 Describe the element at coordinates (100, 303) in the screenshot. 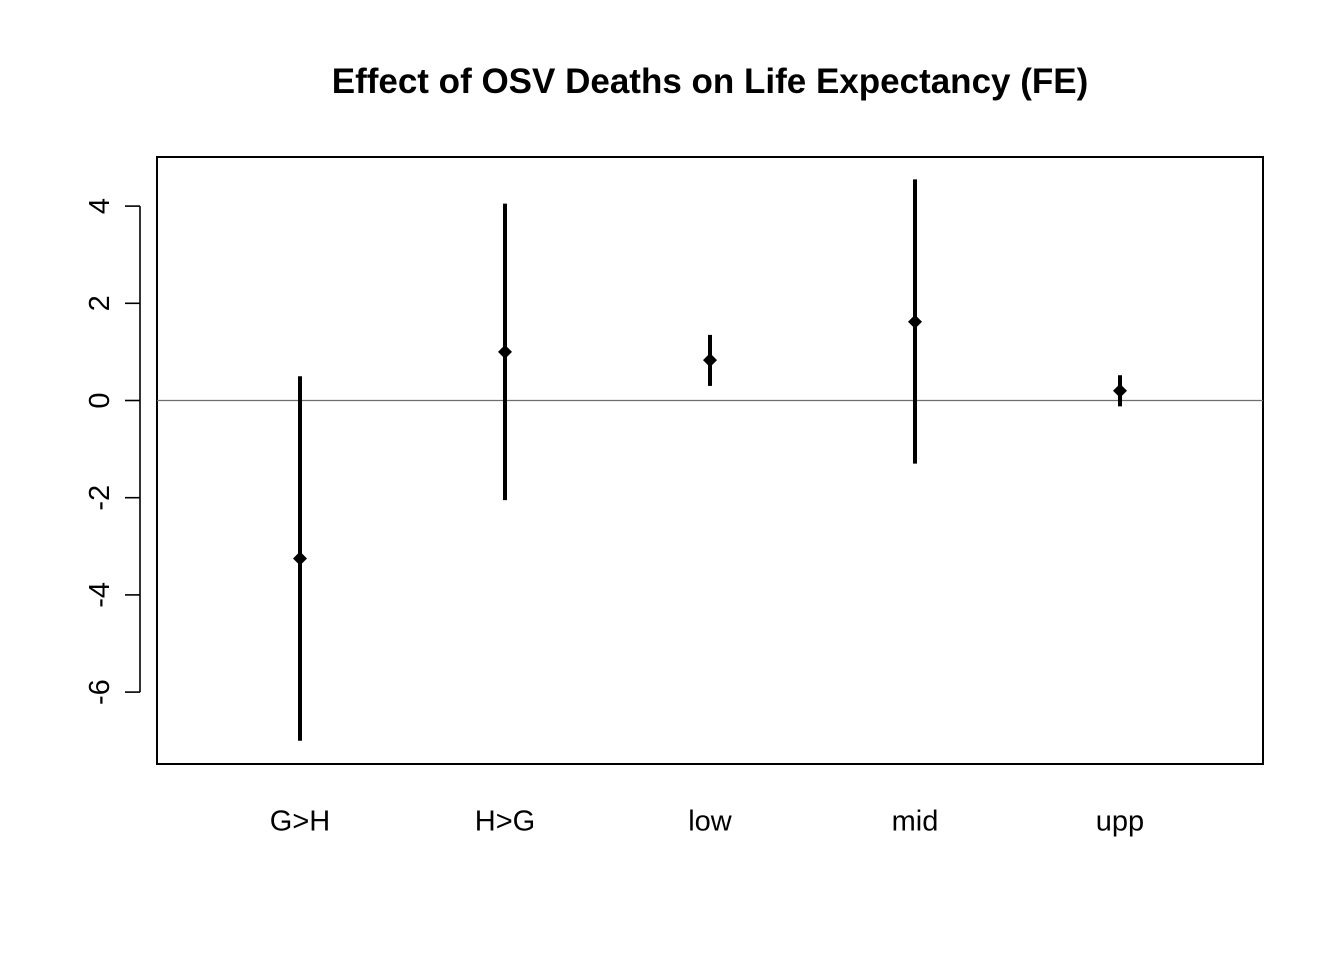

I see `y-tick-label: 2` at that location.